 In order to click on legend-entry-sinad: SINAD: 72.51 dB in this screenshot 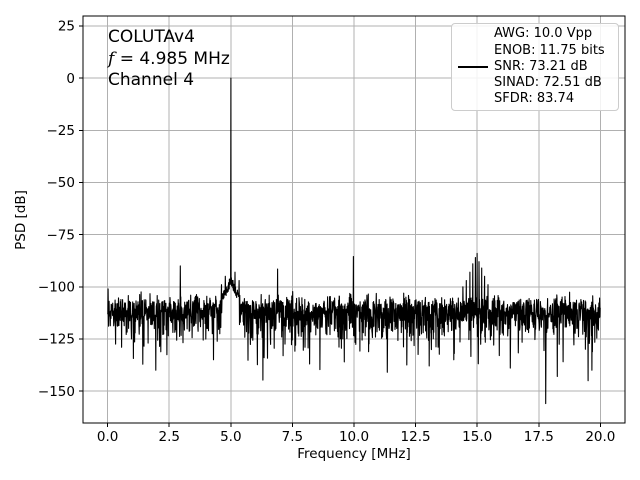, I will do `click(548, 83)`.